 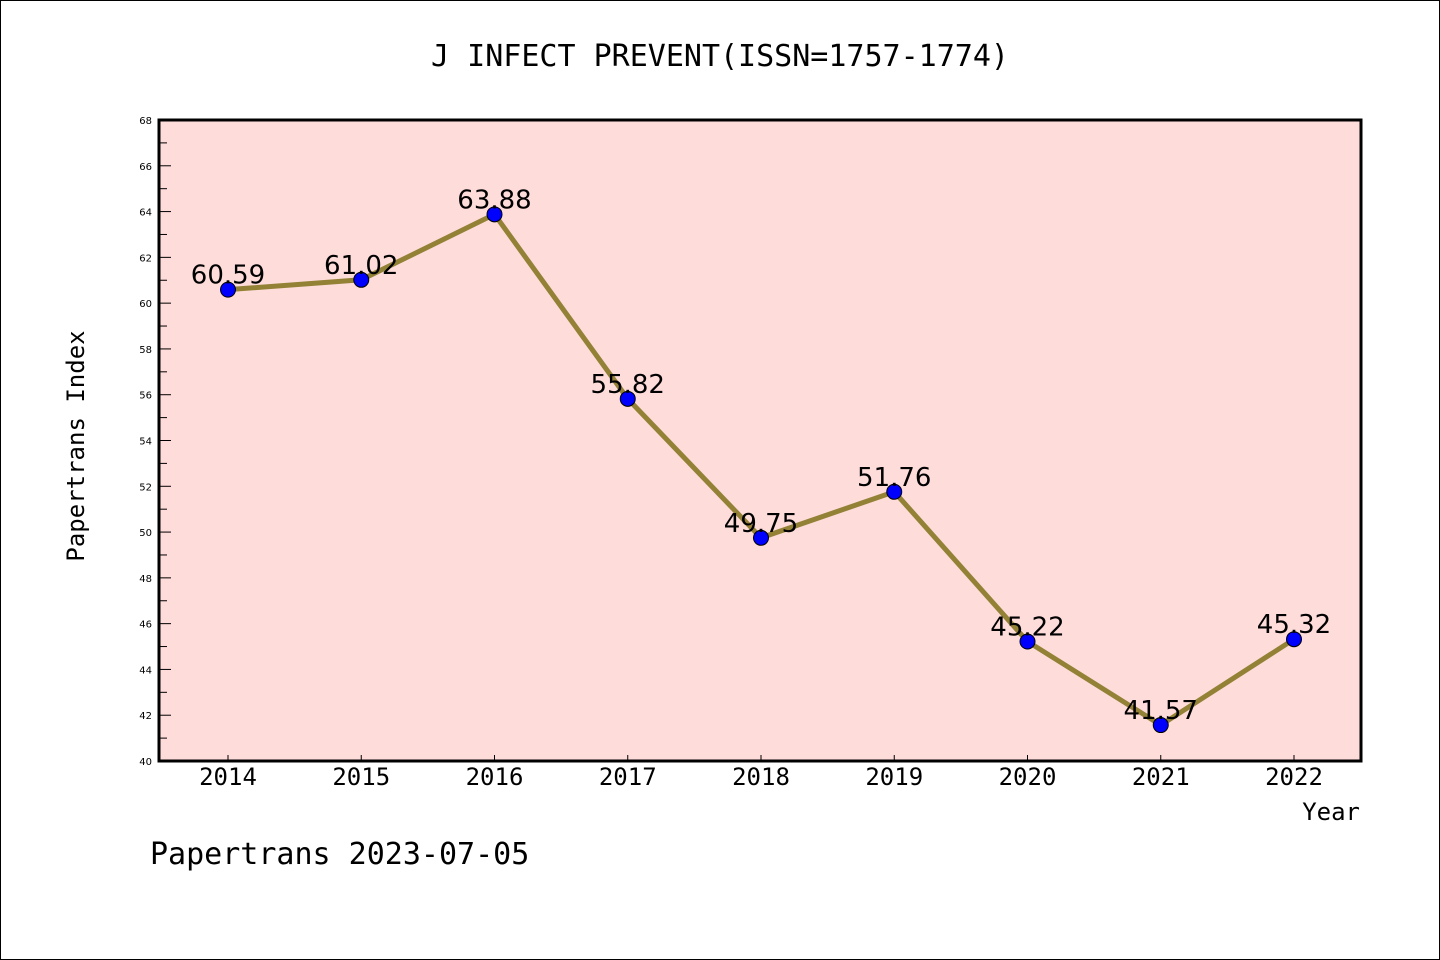 What do you see at coordinates (628, 385) in the screenshot?
I see `data-label: 55.82` at bounding box center [628, 385].